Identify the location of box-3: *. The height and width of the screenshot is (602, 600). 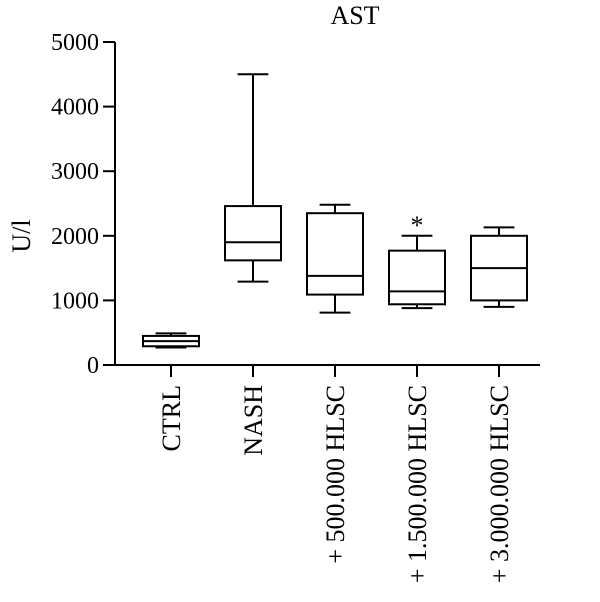
(417, 260).